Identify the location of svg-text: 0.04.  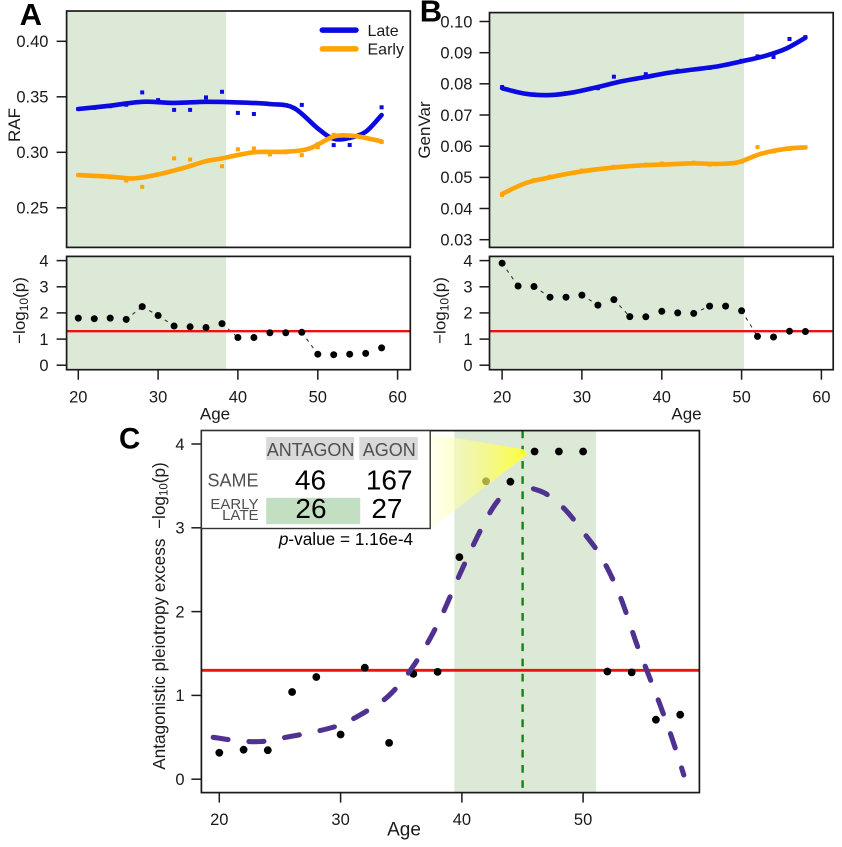
(456, 209).